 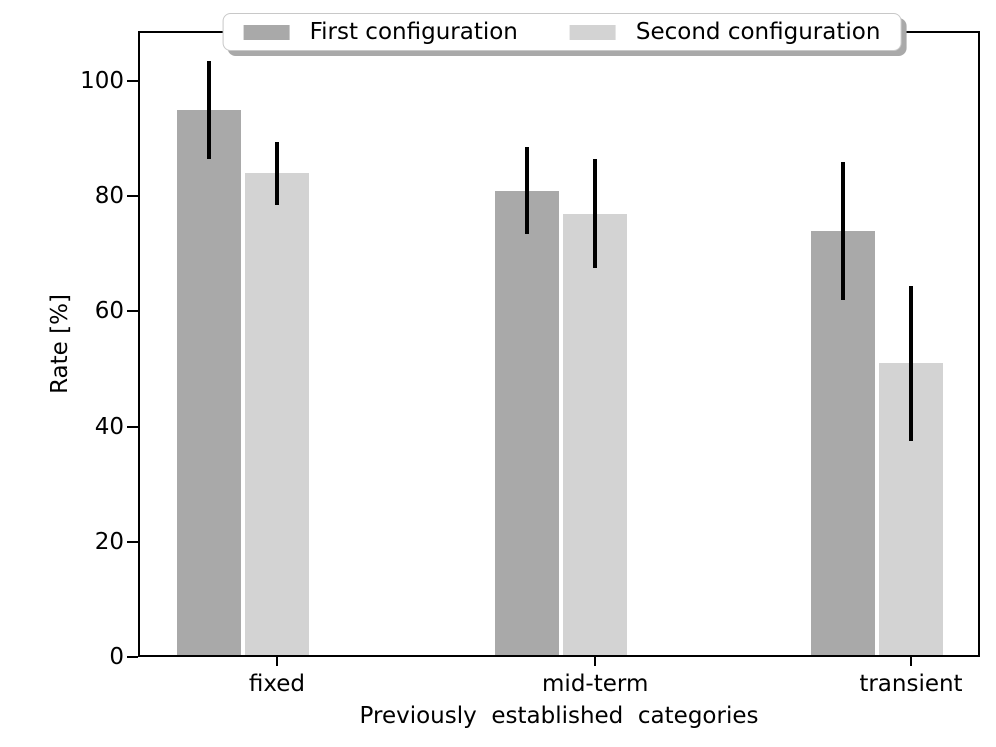 I want to click on x-tick-label: transient, so click(x=911, y=684).